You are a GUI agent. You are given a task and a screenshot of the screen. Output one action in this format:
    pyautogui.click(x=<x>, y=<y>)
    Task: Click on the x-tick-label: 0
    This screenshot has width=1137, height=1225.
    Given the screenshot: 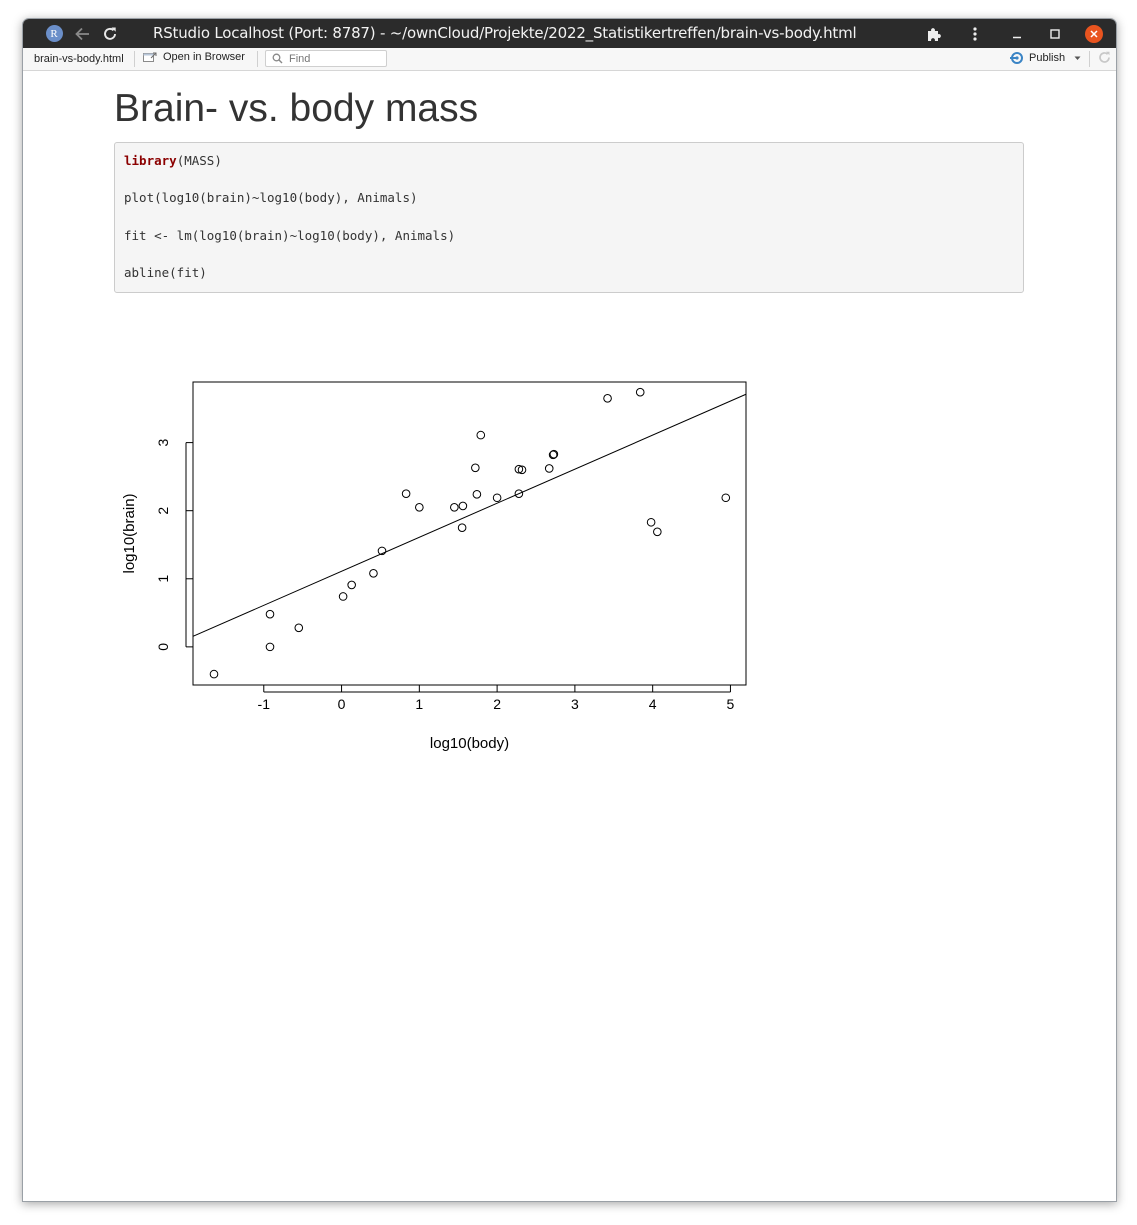 What is the action you would take?
    pyautogui.click(x=342, y=704)
    